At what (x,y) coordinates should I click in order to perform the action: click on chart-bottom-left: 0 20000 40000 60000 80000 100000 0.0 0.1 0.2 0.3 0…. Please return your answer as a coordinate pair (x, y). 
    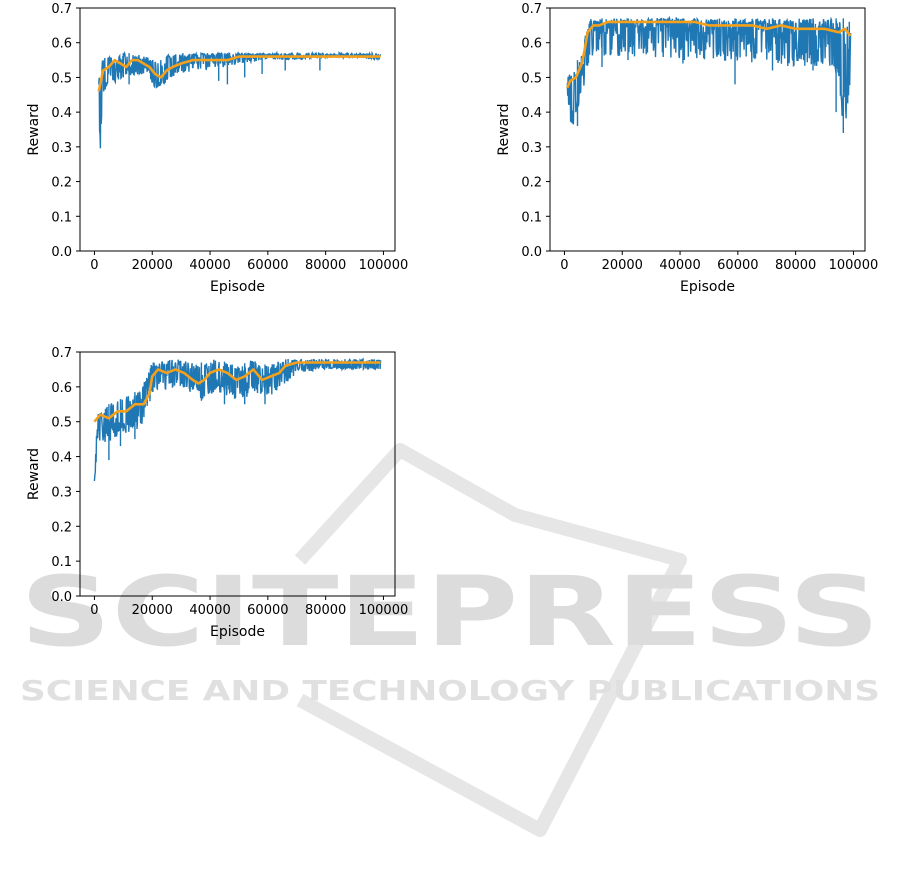
    Looking at the image, I should click on (217, 493).